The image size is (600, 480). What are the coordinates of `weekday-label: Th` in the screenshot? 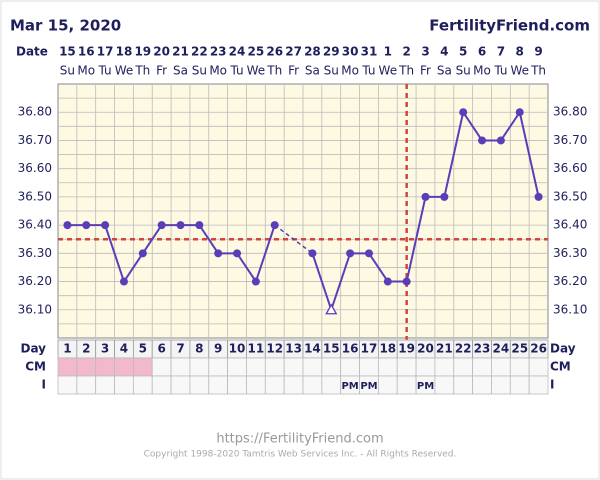 It's located at (406, 71).